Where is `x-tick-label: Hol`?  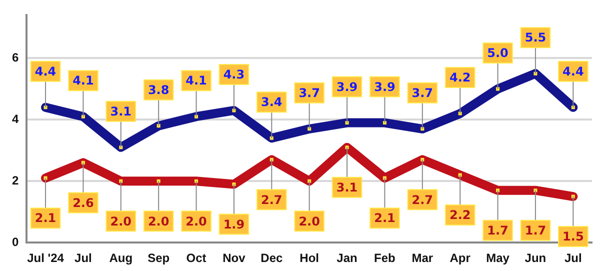 x-tick-label: Hol is located at coordinates (310, 258).